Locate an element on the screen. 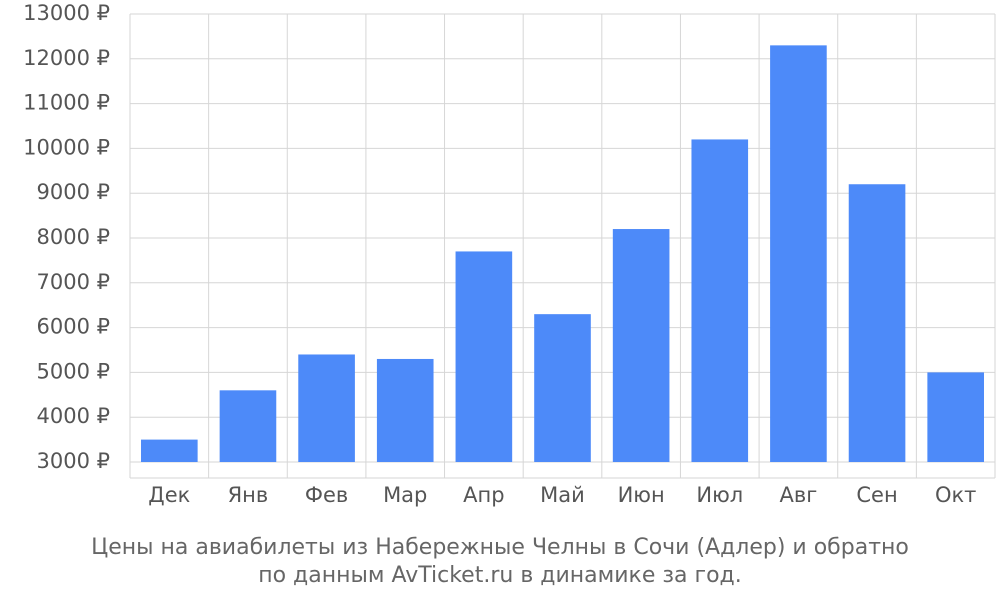 Image resolution: width=1000 pixels, height=600 pixels. chart-subtitle: по данным AvTicket.ru в динамике за год. is located at coordinates (500, 575).